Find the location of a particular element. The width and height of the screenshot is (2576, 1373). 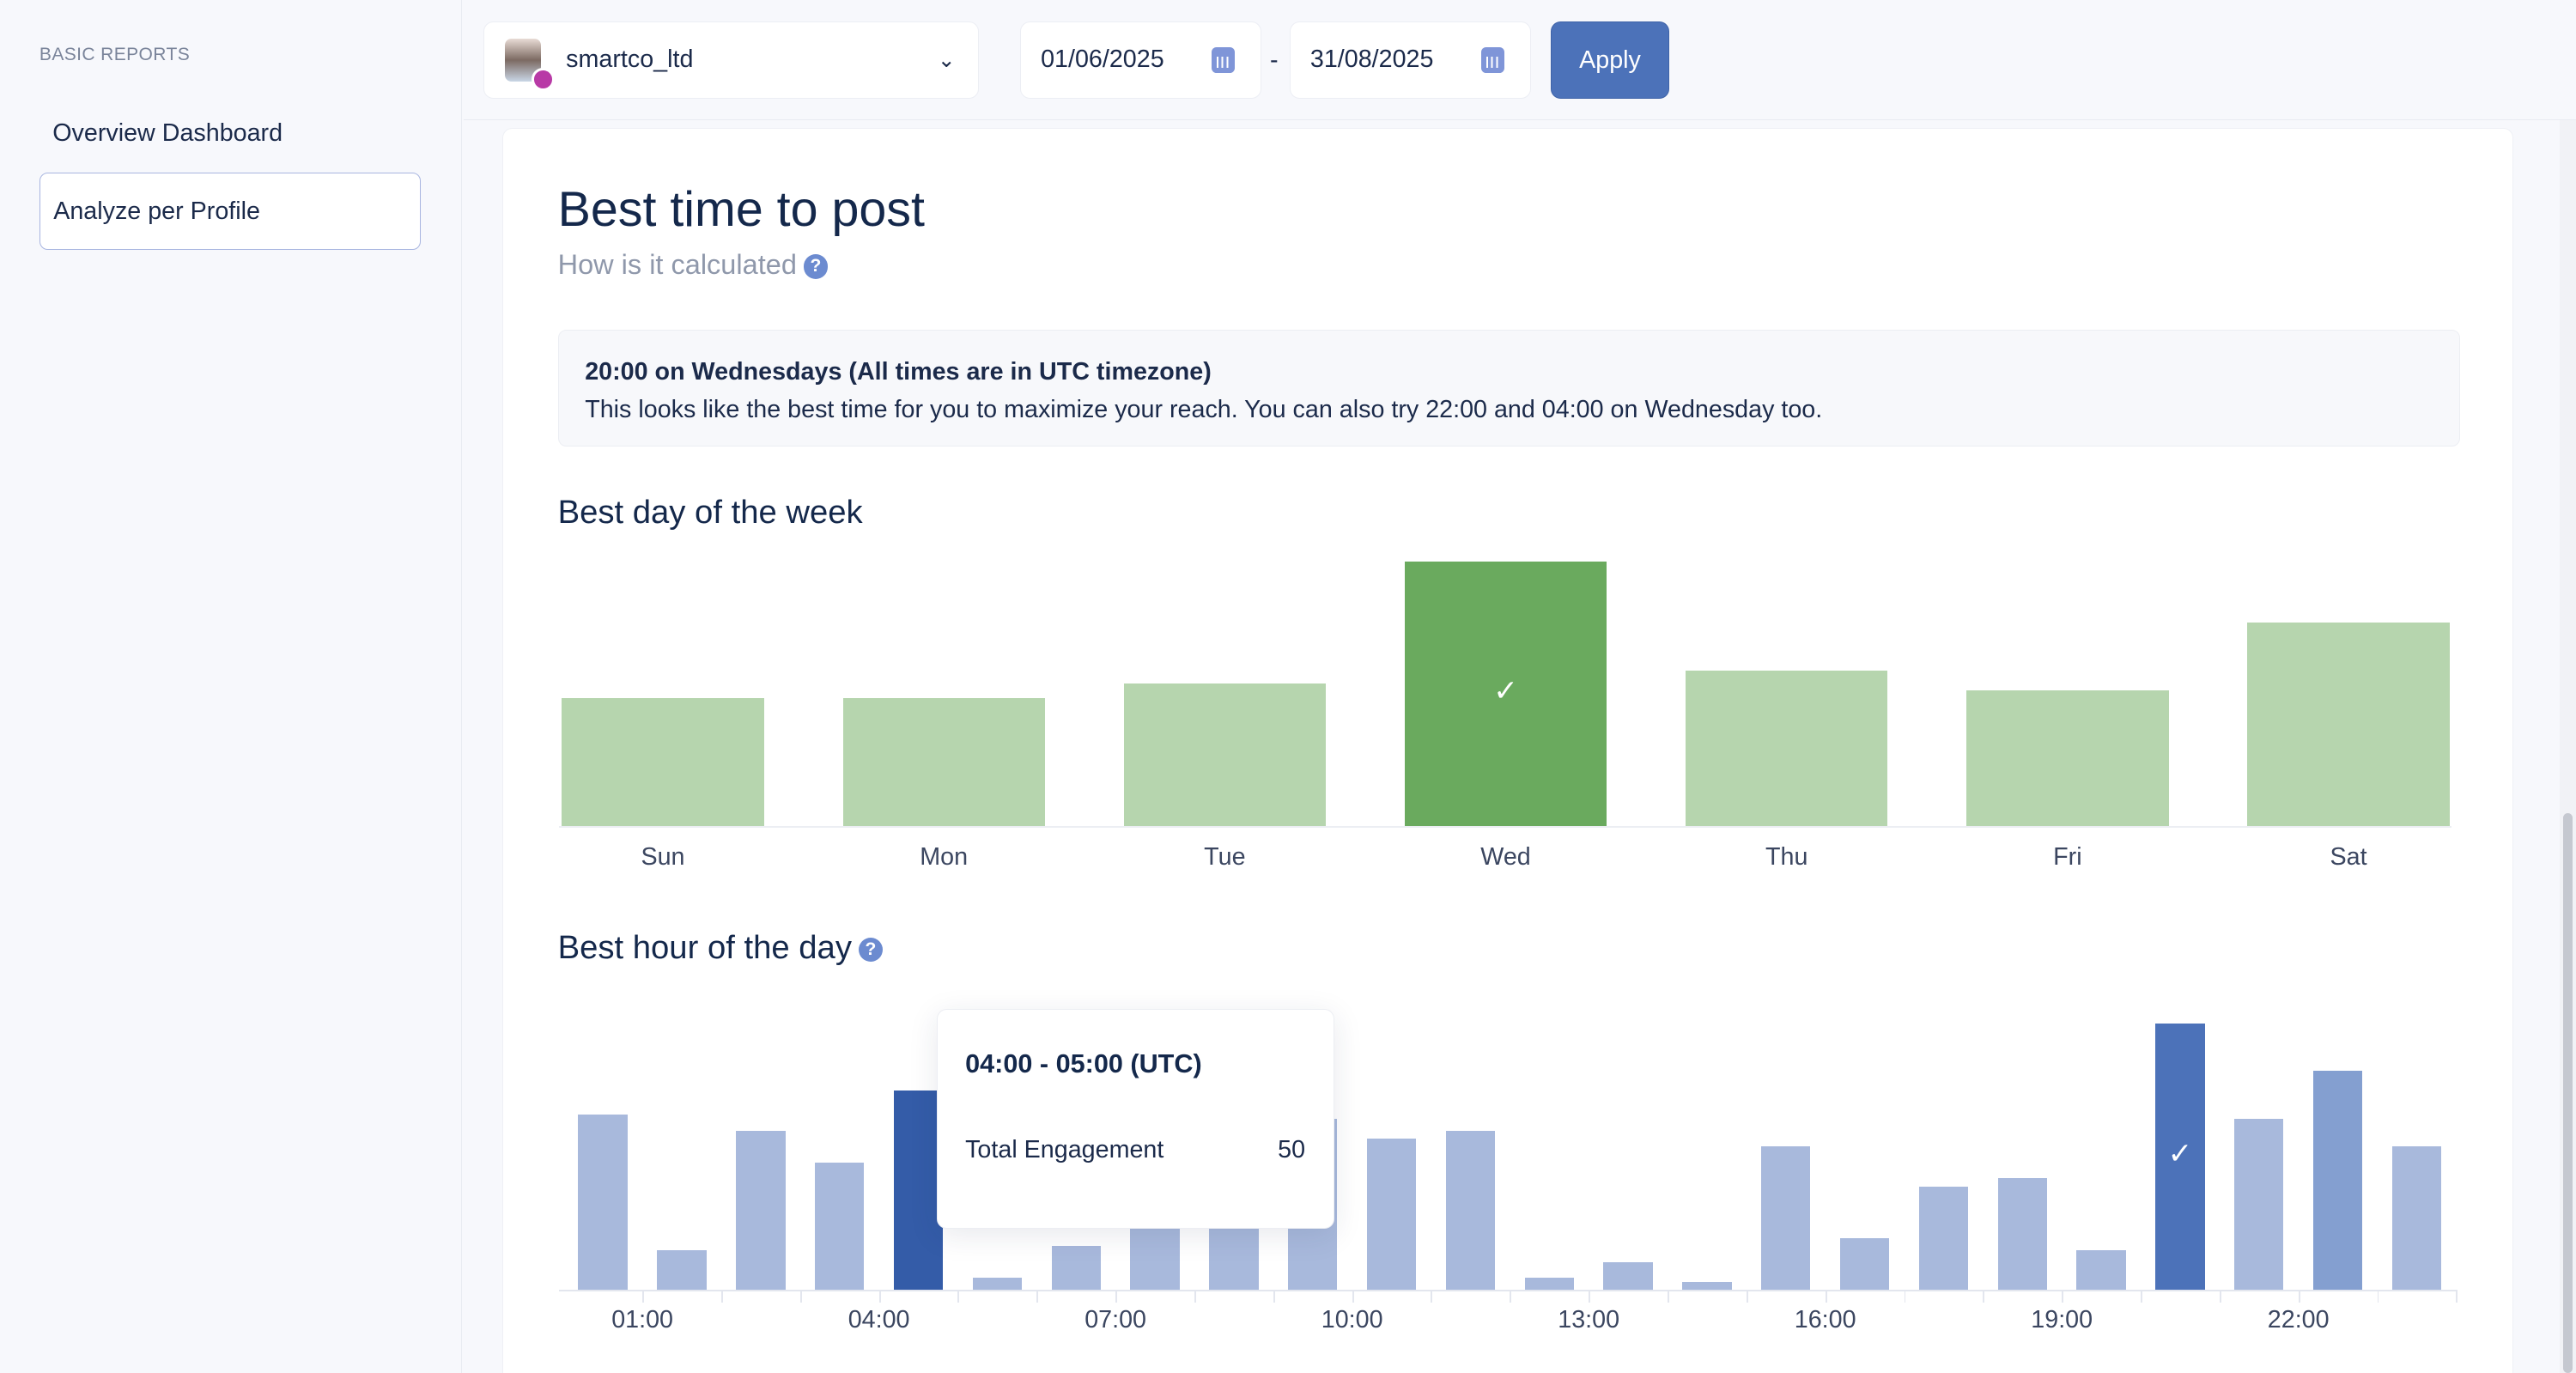

hour-bar-2000: ✓ is located at coordinates (2180, 1156).